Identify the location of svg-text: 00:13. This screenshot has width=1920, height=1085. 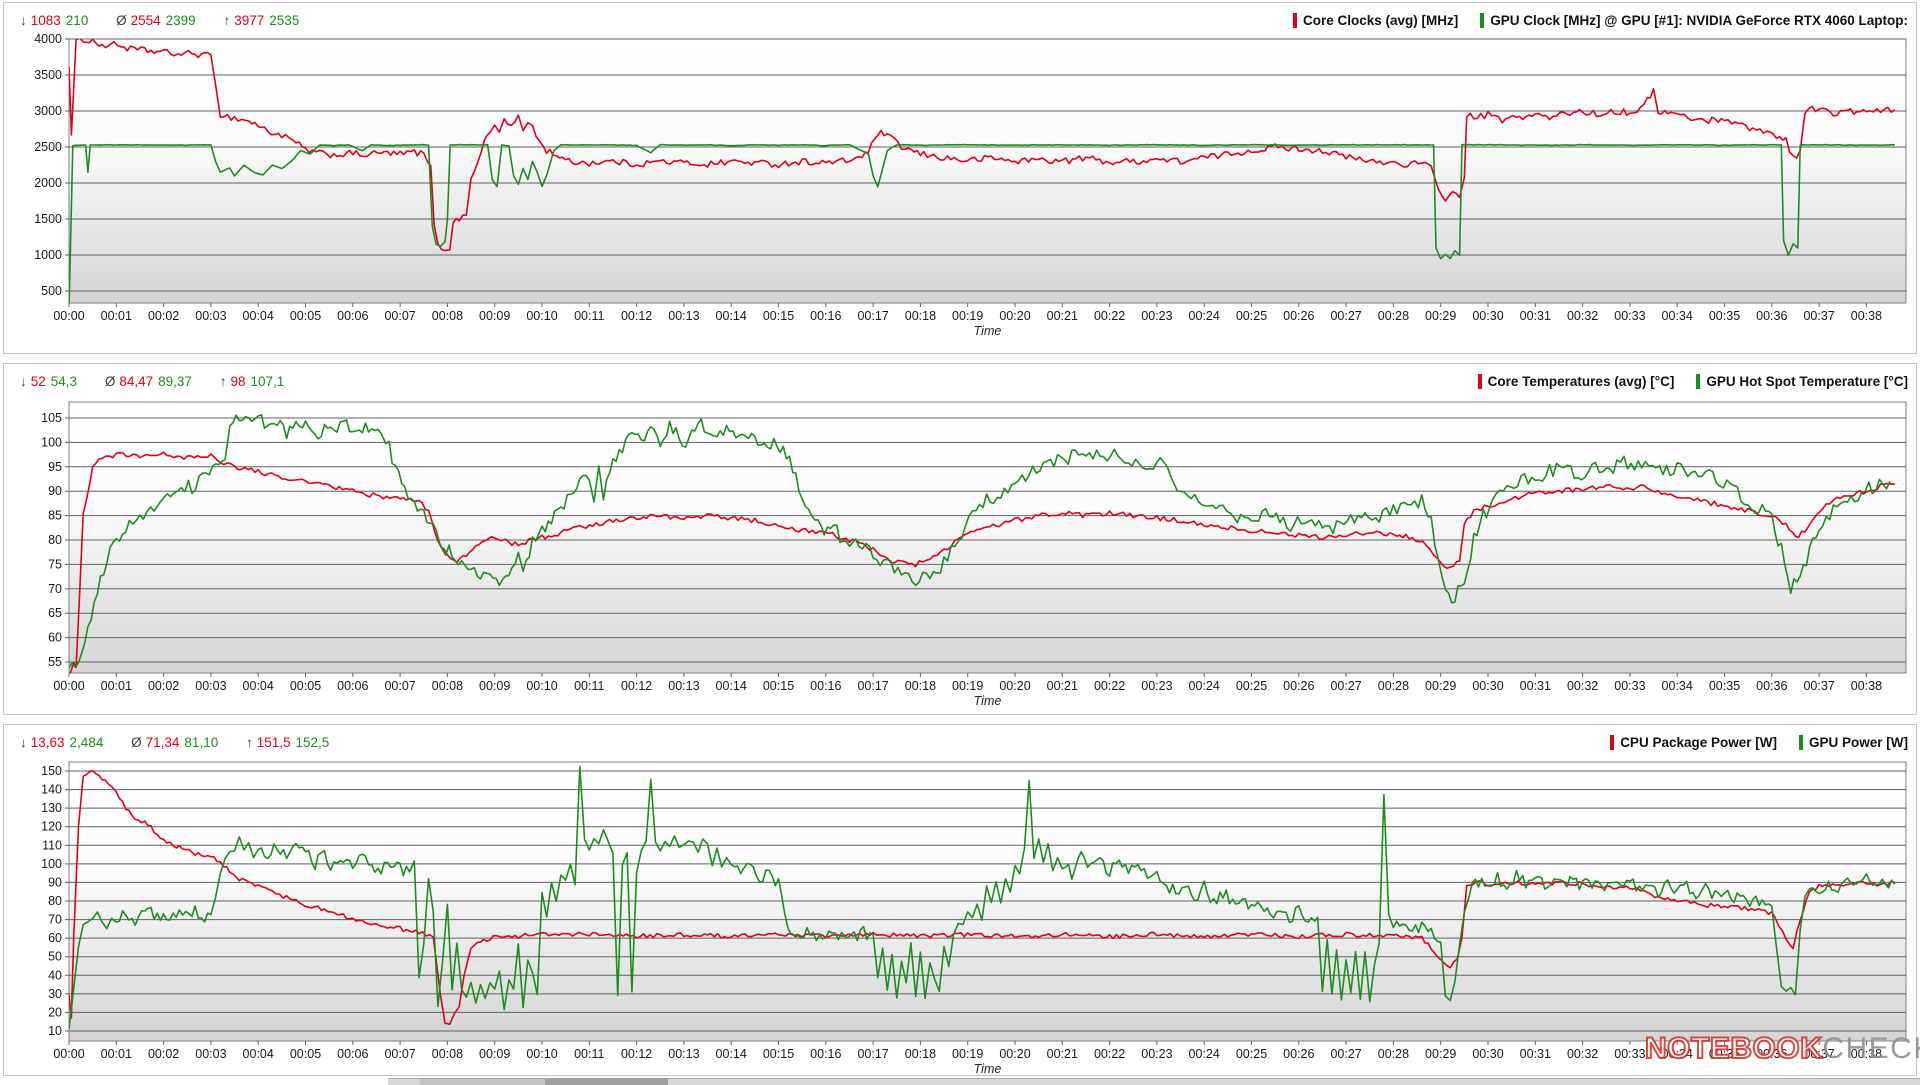
(683, 316).